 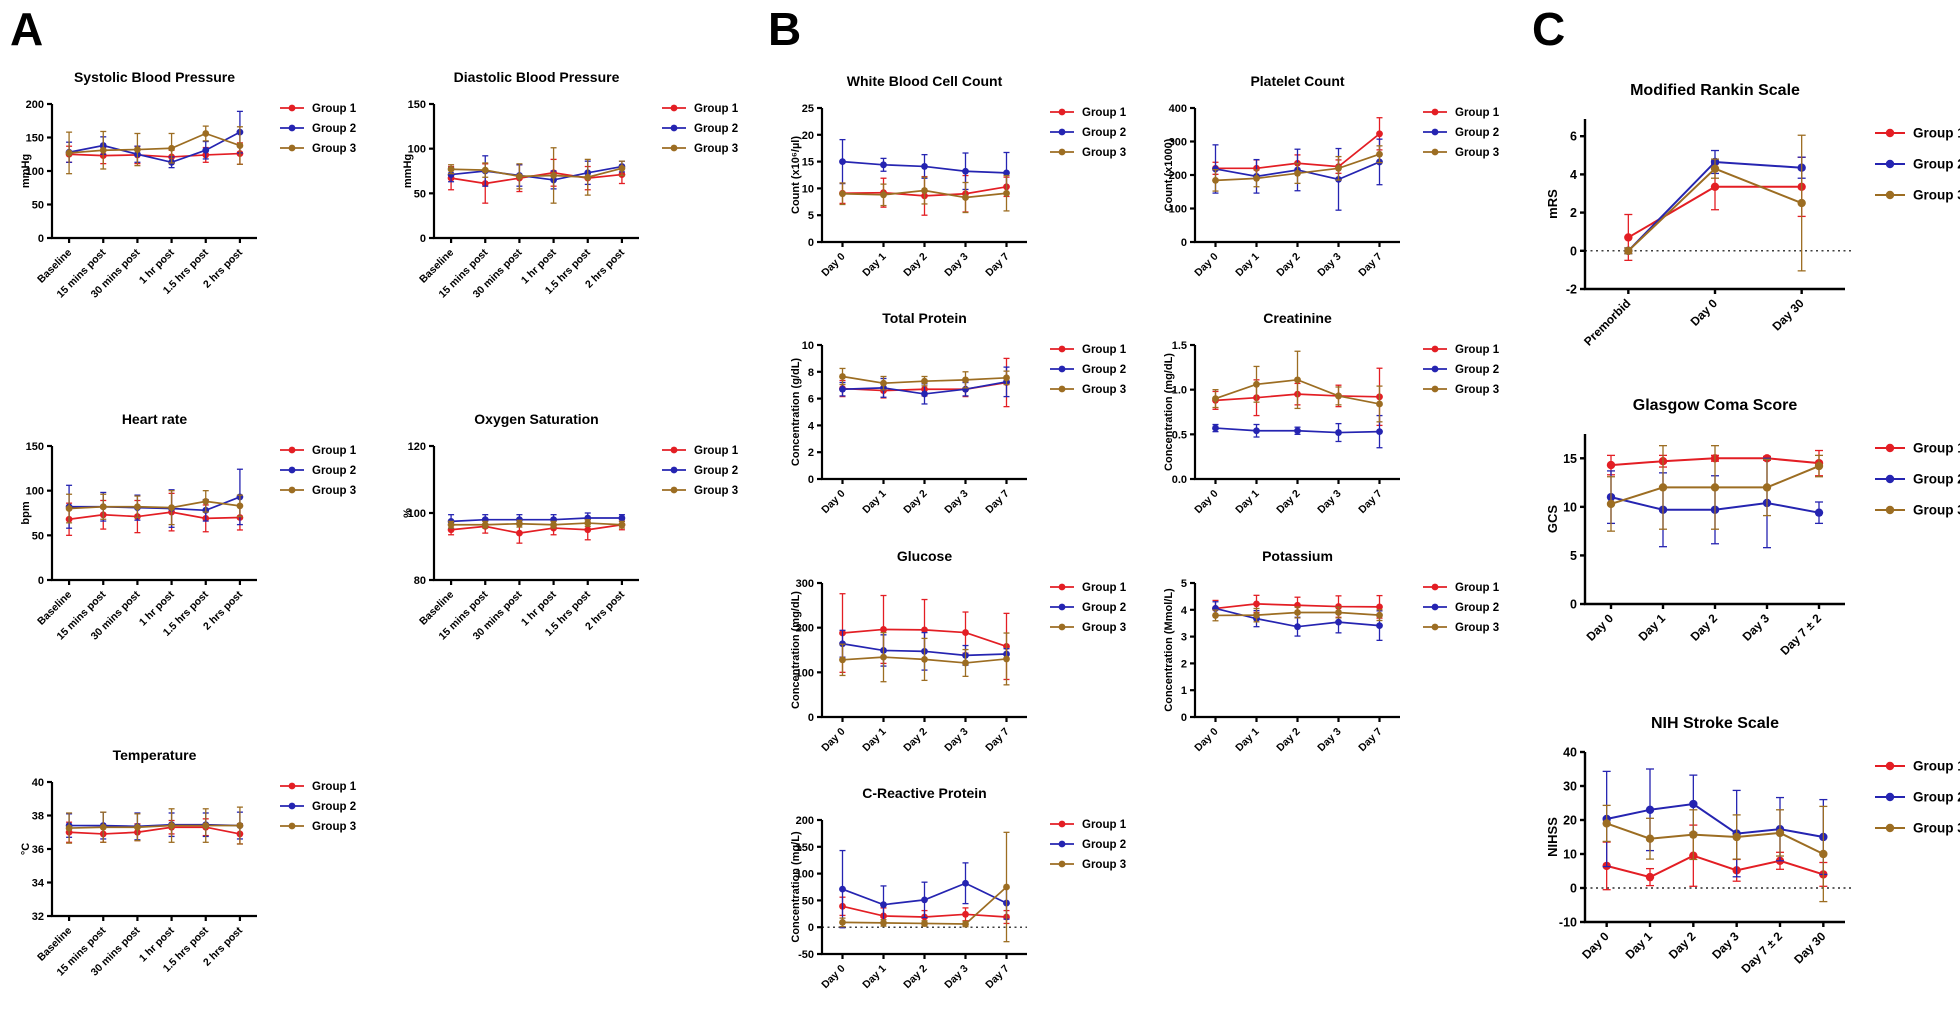 What do you see at coordinates (811, 426) in the screenshot?
I see `y-tick-label: 4` at bounding box center [811, 426].